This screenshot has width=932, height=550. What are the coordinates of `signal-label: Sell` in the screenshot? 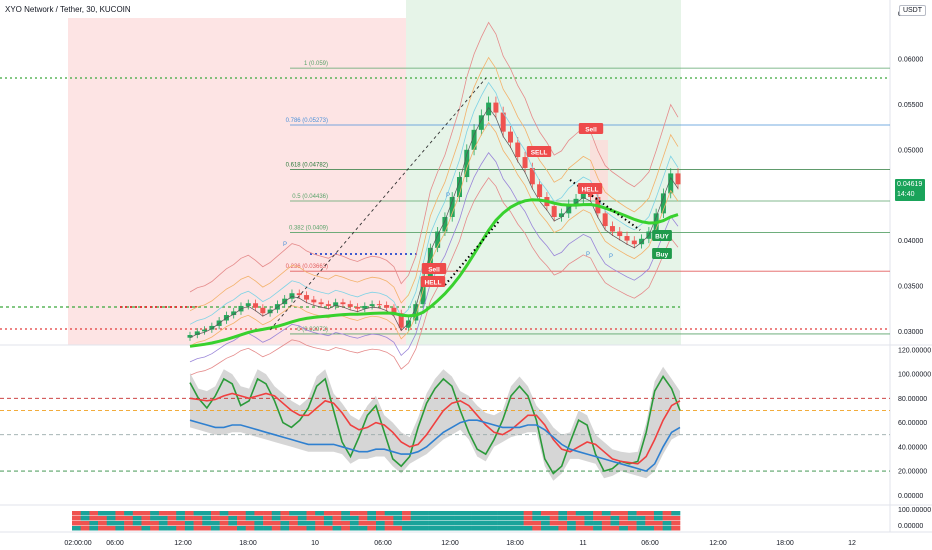 It's located at (434, 270).